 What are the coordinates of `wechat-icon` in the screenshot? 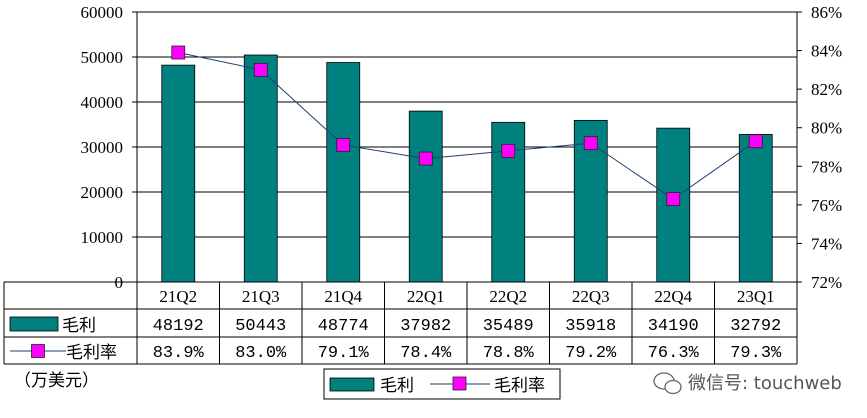 It's located at (667, 383).